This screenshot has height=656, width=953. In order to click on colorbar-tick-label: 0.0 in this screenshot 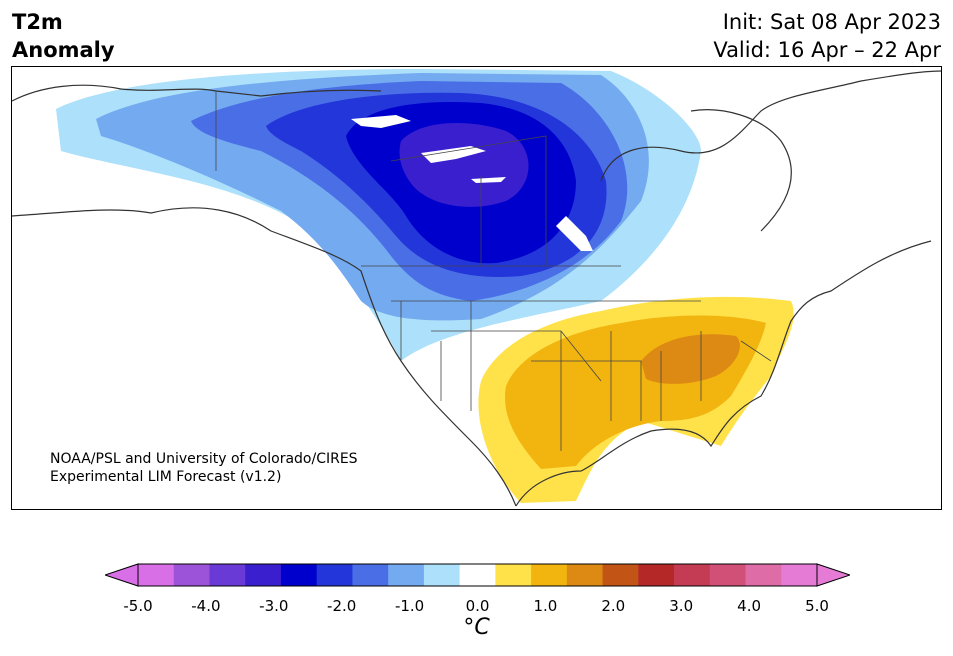, I will do `click(477, 606)`.